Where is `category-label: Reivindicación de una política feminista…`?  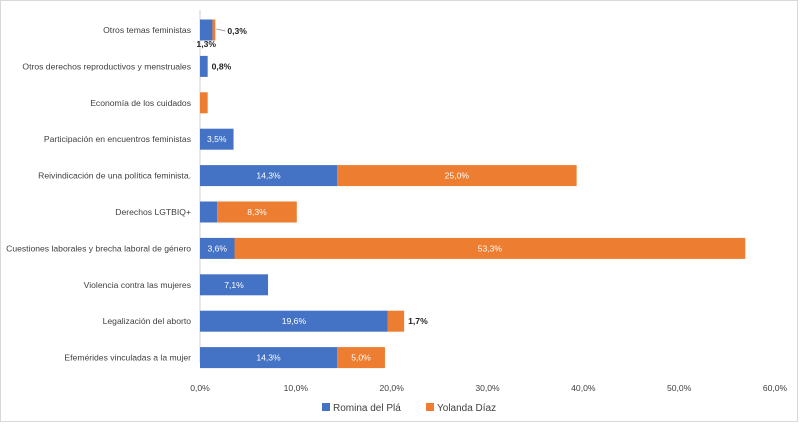 category-label: Reivindicación de una política feminista… is located at coordinates (114, 176).